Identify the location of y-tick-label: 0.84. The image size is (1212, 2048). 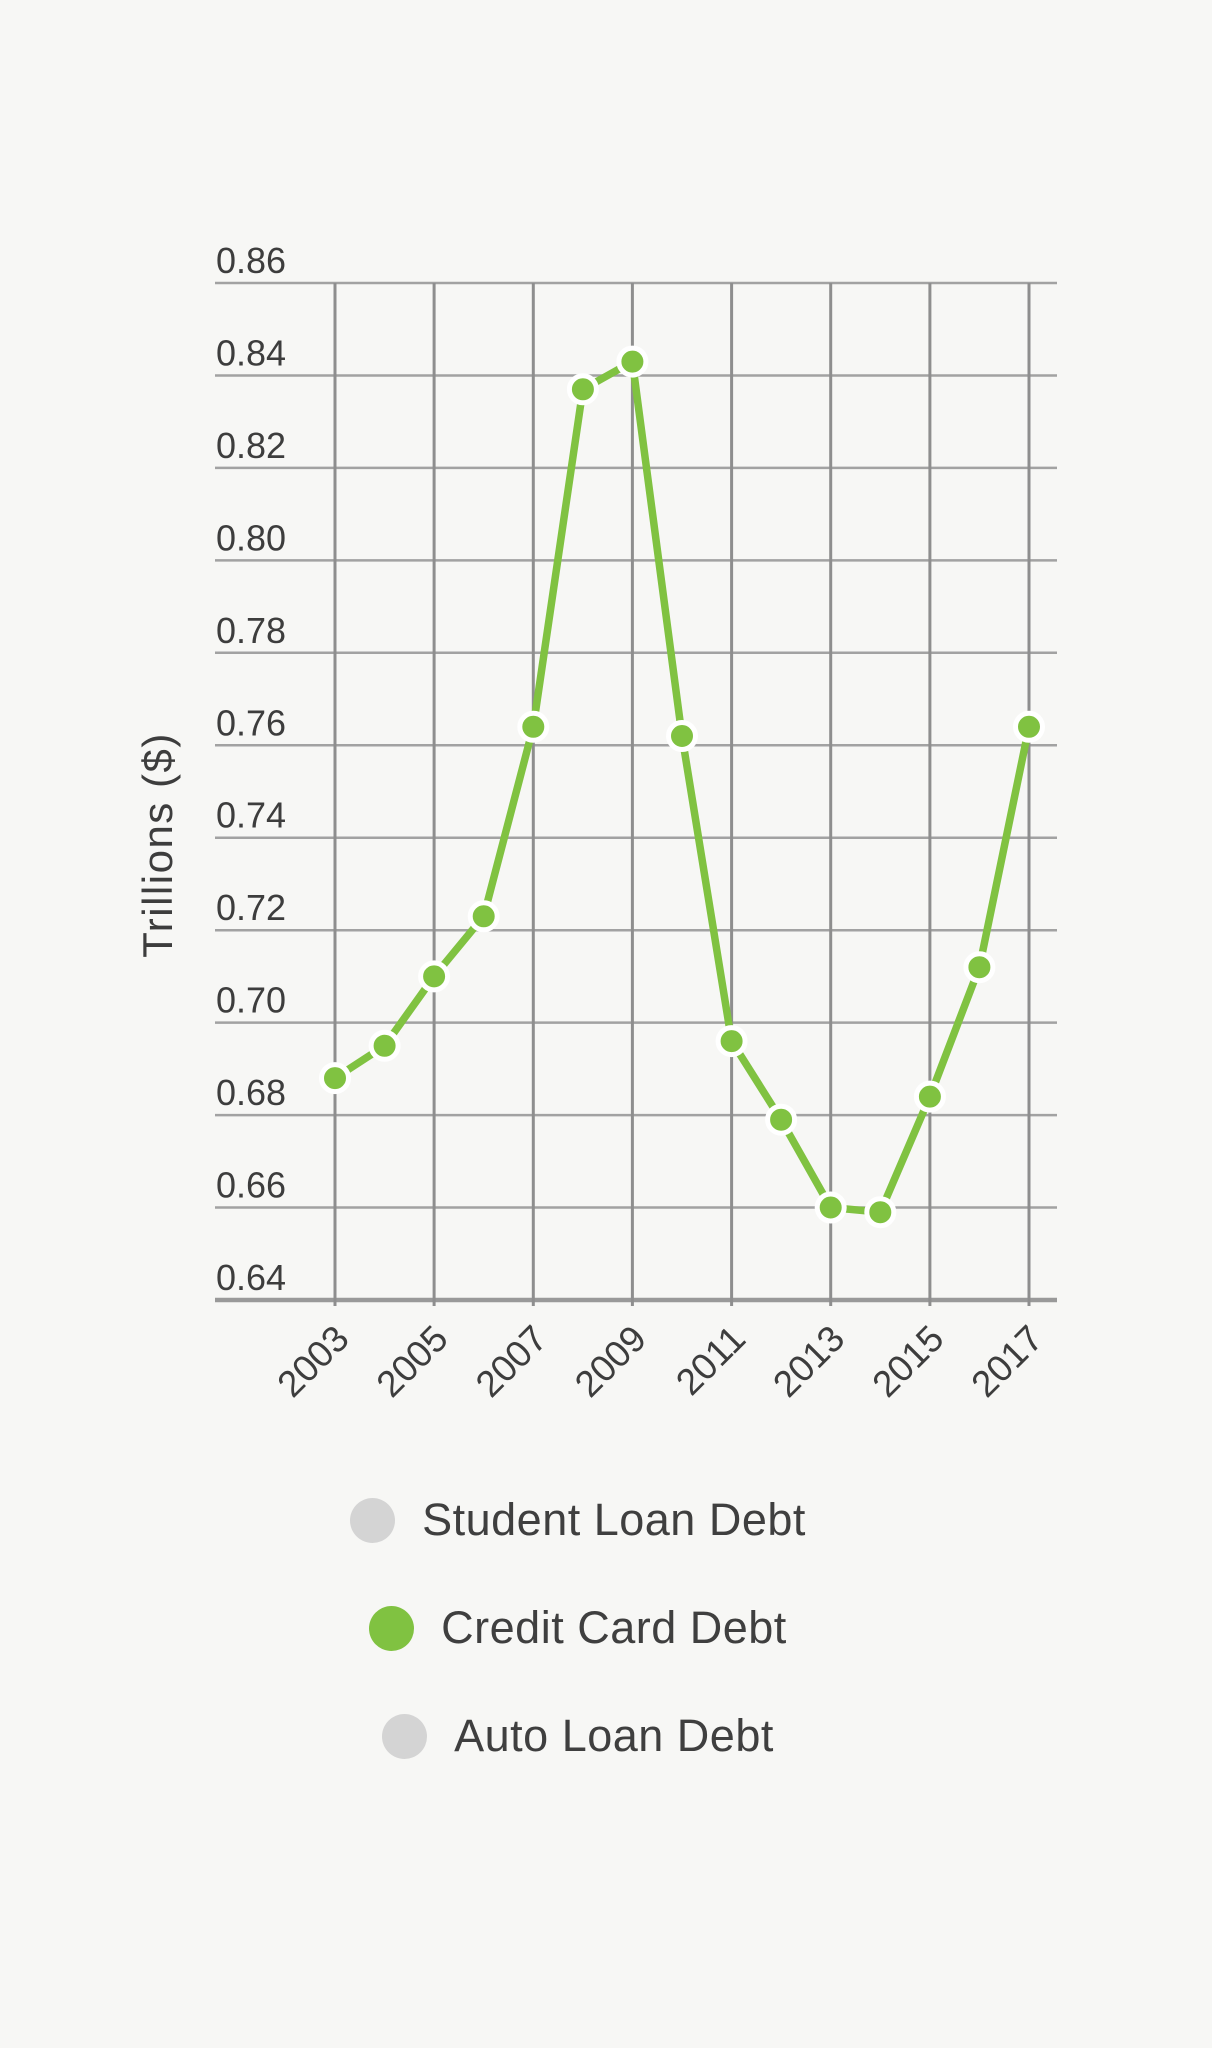
(251, 353).